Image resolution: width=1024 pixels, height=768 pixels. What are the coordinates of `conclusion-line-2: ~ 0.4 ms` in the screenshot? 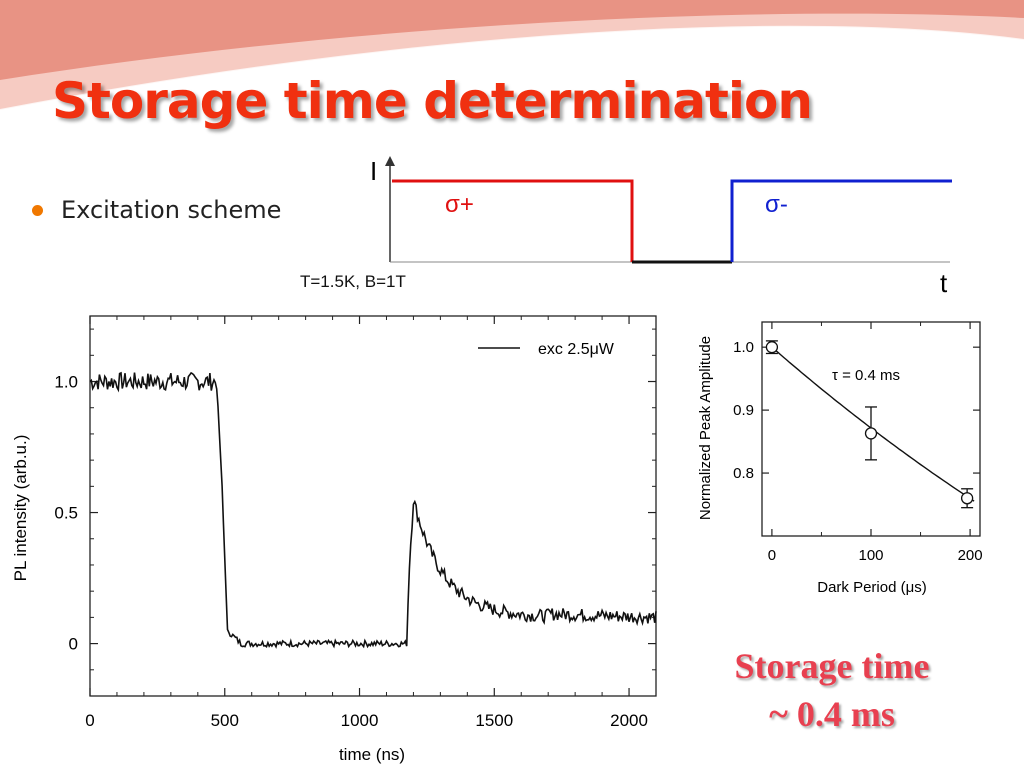 It's located at (832, 714).